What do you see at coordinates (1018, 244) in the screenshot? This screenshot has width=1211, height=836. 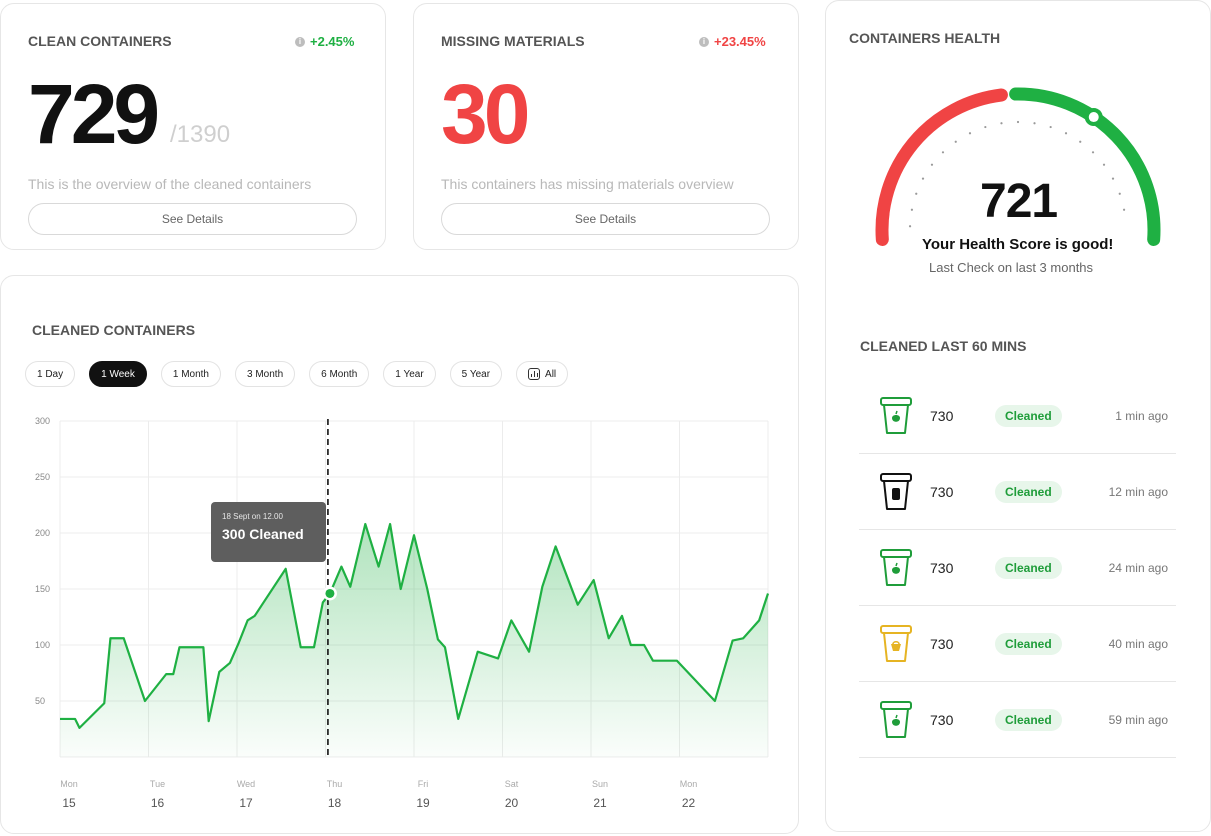 I see `health-message: Your Health Score is good!` at bounding box center [1018, 244].